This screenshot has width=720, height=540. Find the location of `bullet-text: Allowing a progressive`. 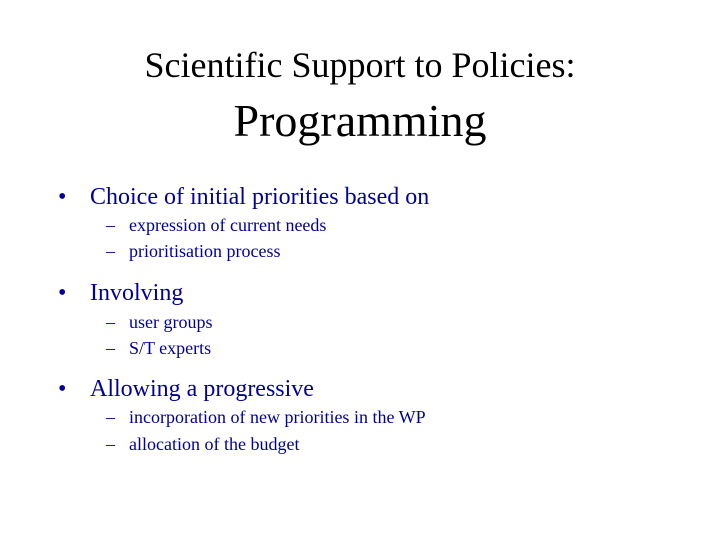

bullet-text: Allowing a progressive is located at coordinates (202, 389).